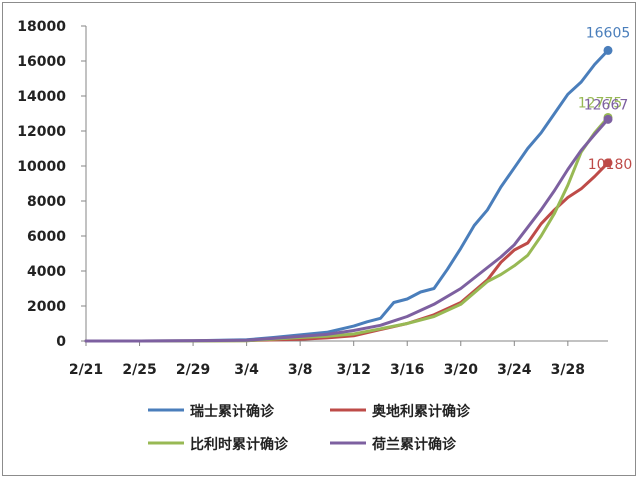 The width and height of the screenshot is (640, 480). I want to click on y-tick-label: 8000, so click(46, 202).